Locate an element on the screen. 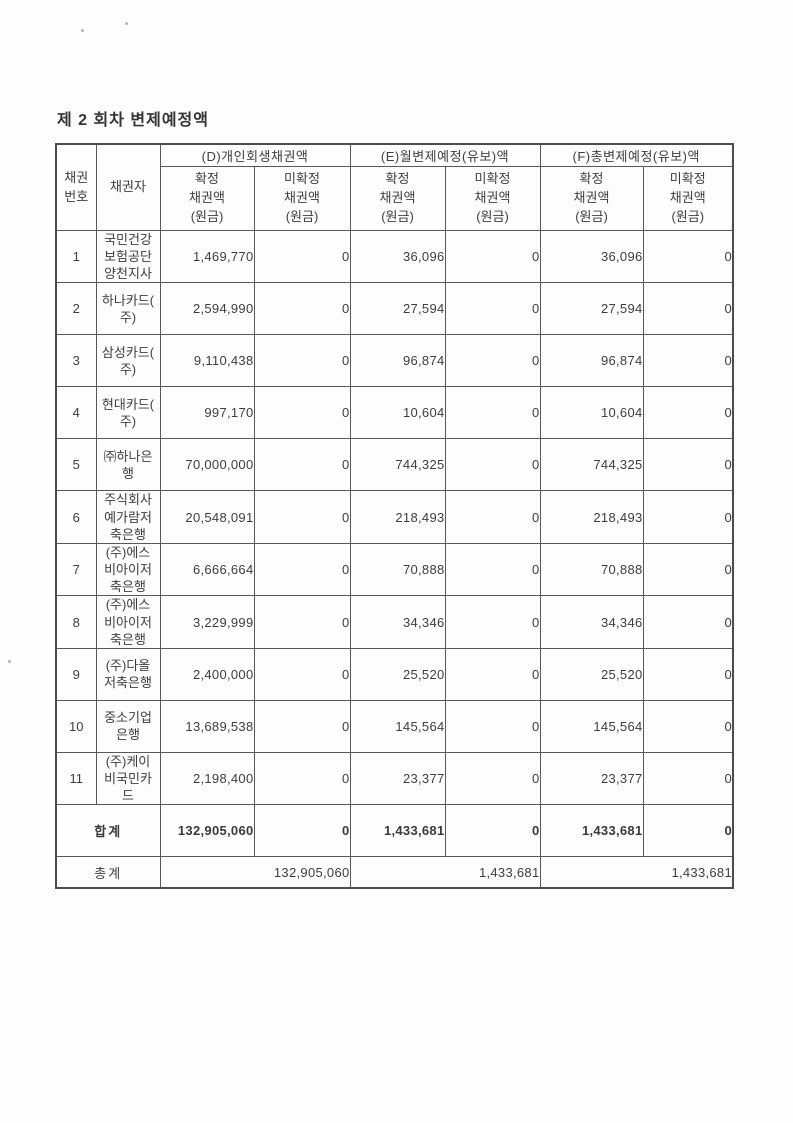 Image resolution: width=793 pixels, height=1123 pixels. amount-e-fixed: 145,564 is located at coordinates (397, 726).